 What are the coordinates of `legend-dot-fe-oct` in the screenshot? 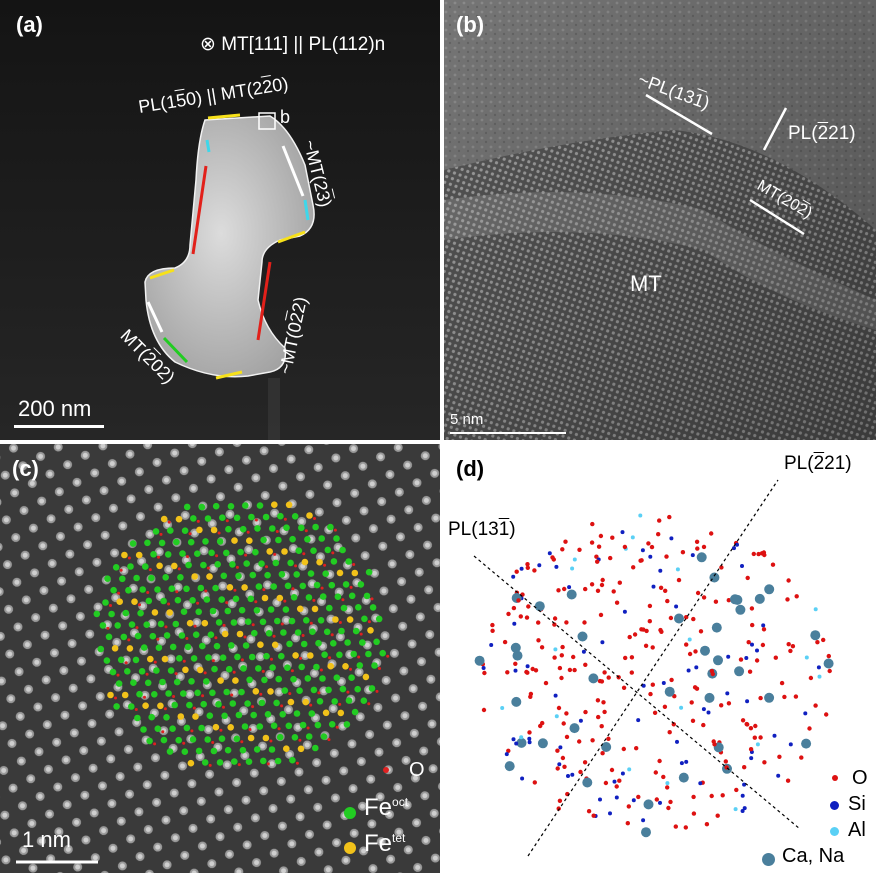 It's located at (350, 813).